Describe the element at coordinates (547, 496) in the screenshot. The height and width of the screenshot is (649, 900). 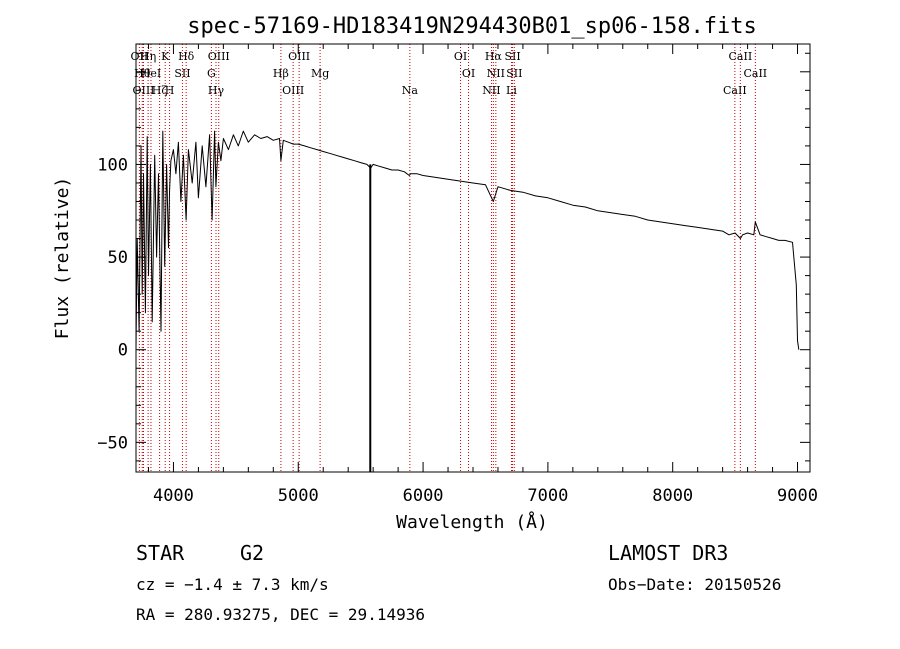
I see `x-tick-label-3: 7000` at that location.